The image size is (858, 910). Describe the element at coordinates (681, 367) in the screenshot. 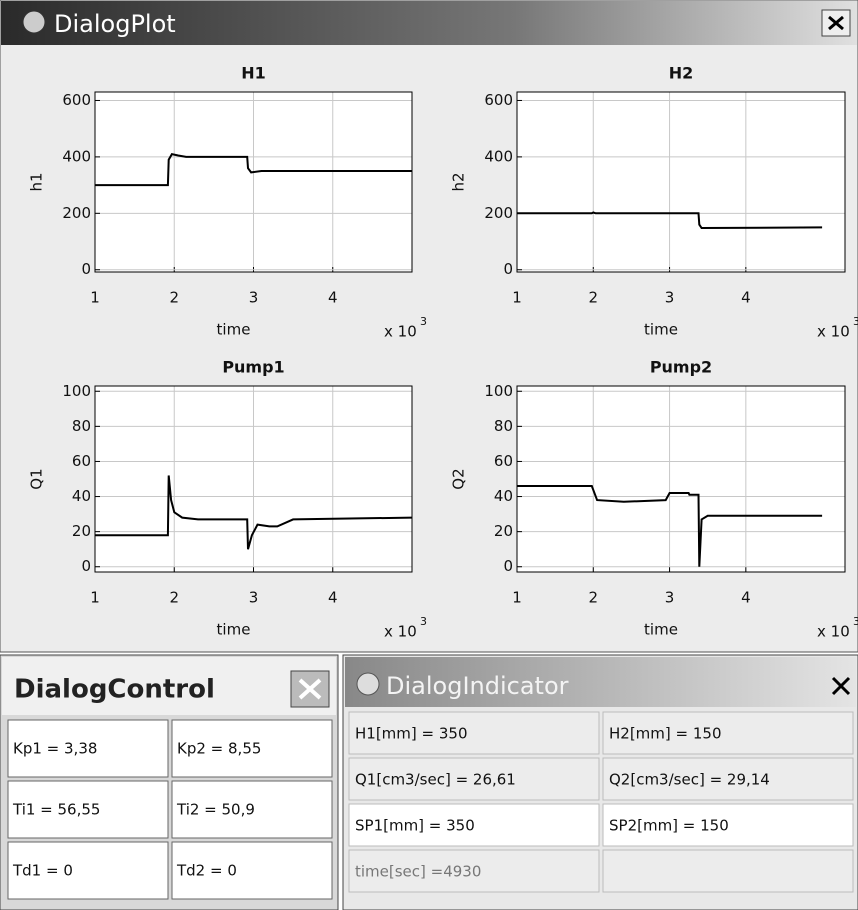

I see `chart-title: Pump2` at that location.